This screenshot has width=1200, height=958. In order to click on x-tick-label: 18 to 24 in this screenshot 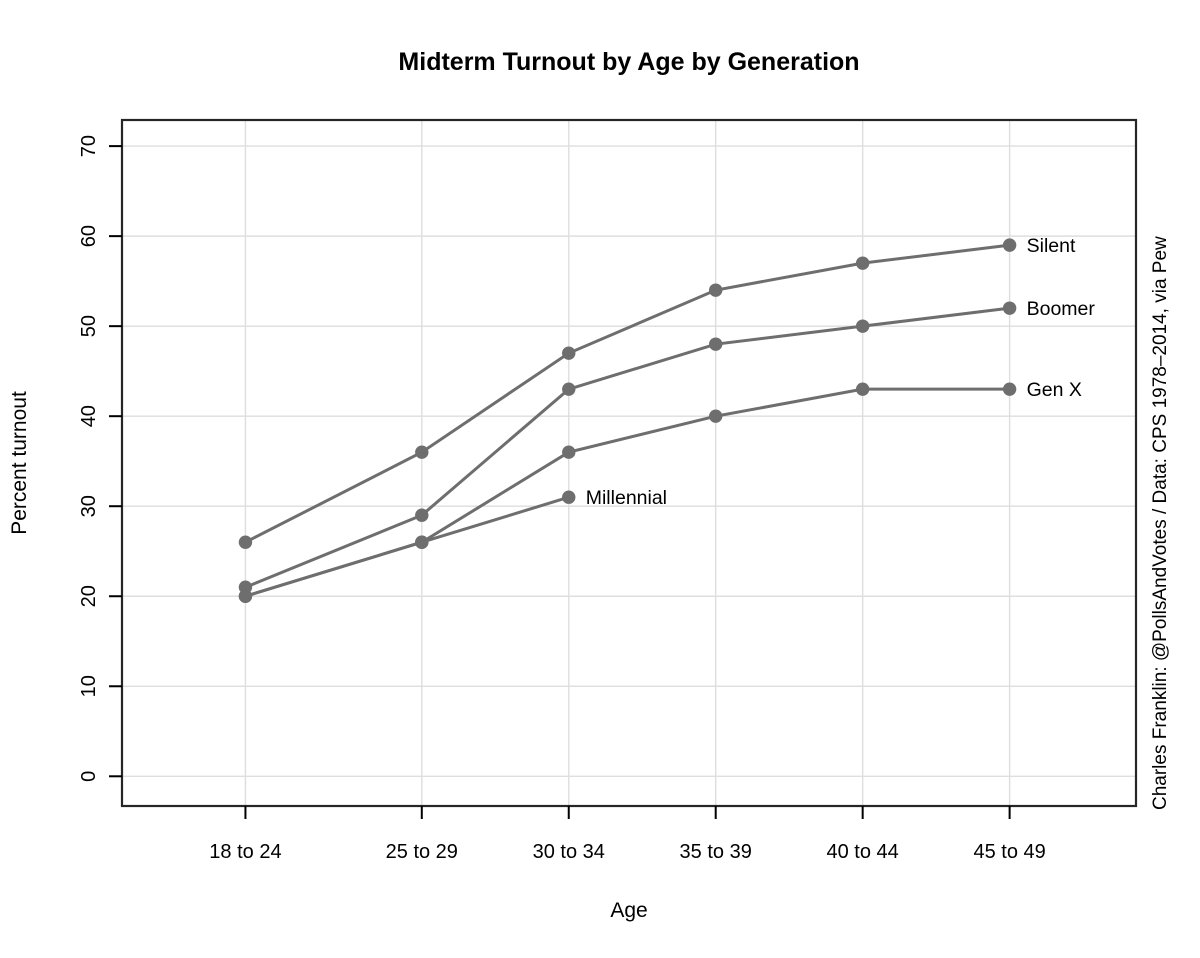, I will do `click(245, 852)`.